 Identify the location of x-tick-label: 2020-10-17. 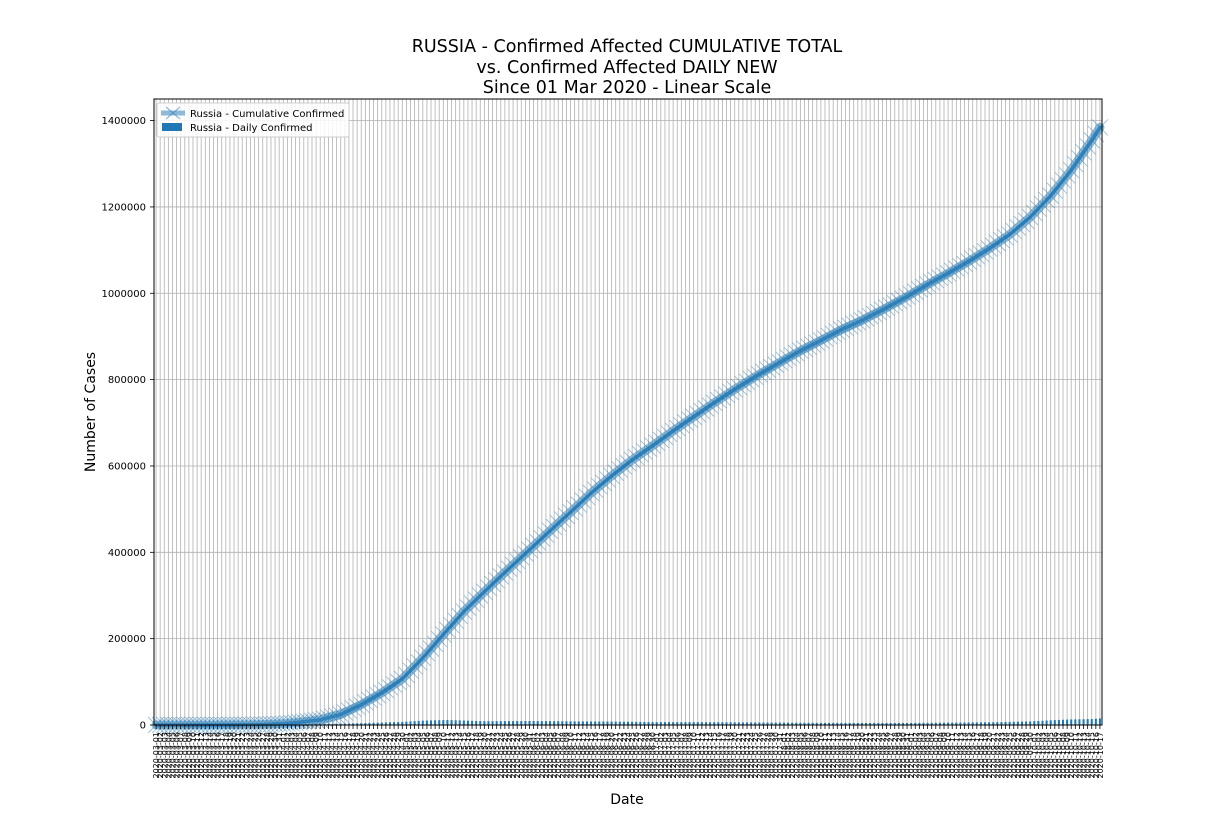
(1100, 755).